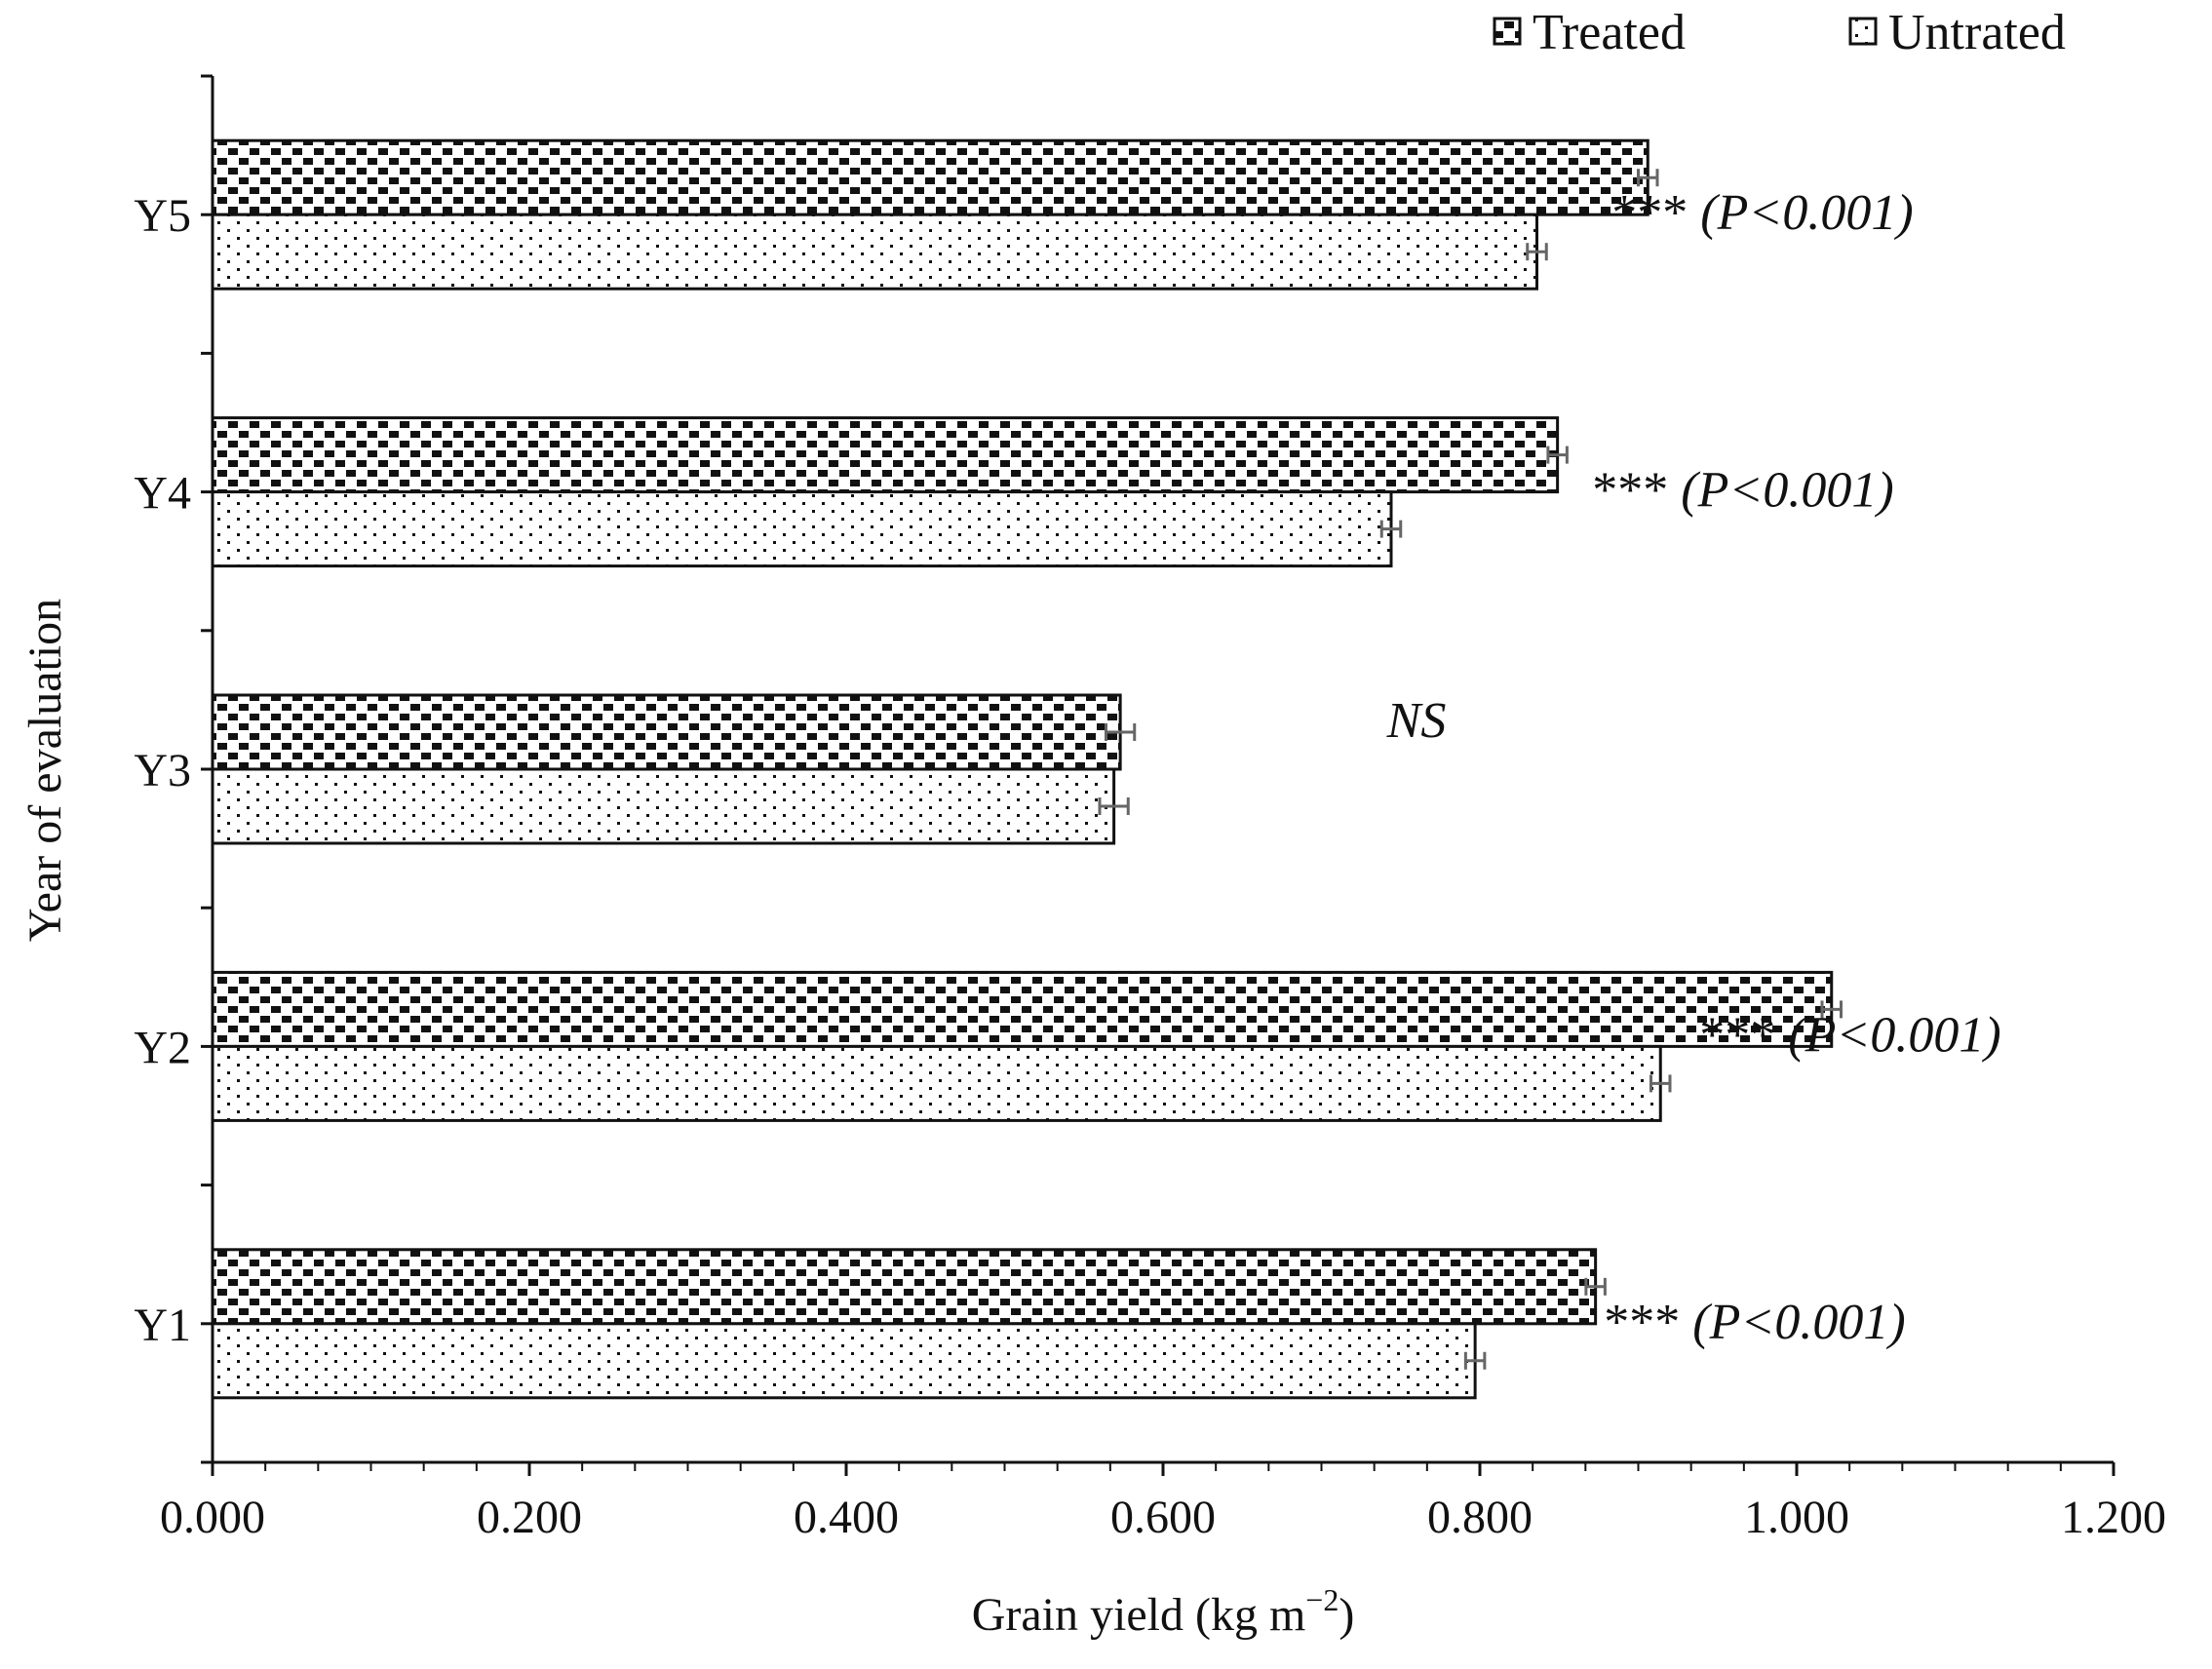  I want to click on error-bar-treated-y4, so click(1557, 455).